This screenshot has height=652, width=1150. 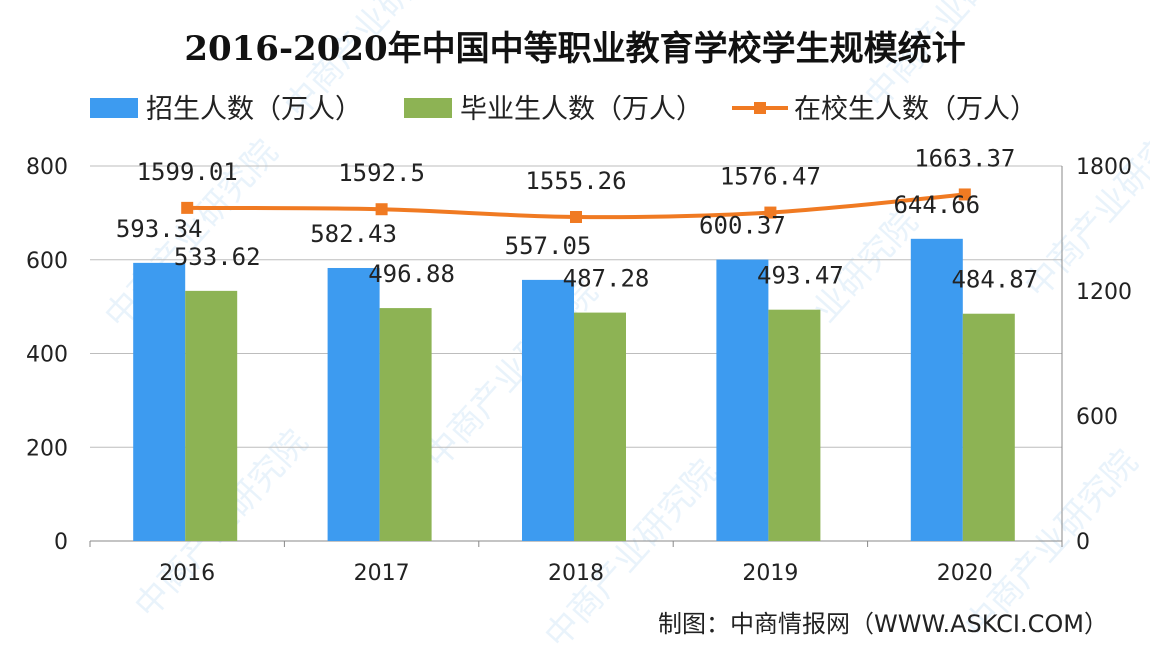 What do you see at coordinates (742, 226) in the screenshot?
I see `data-label-enrollment: 600.37` at bounding box center [742, 226].